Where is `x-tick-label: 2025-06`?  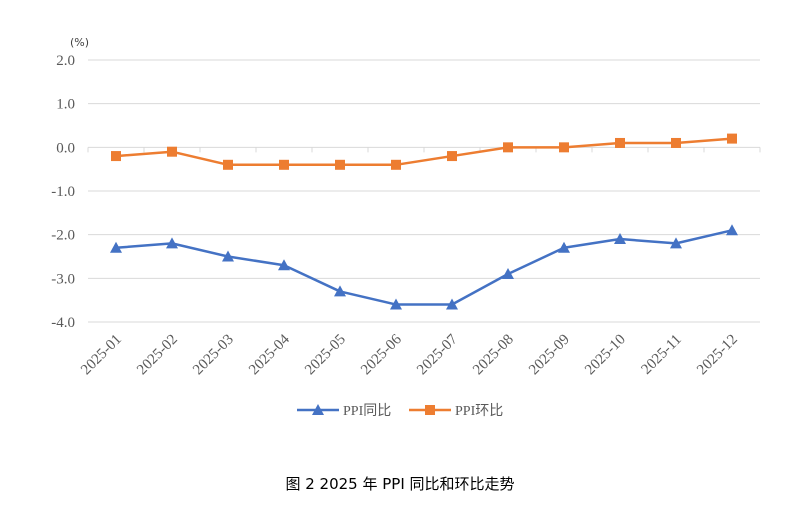
x-tick-label: 2025-06 is located at coordinates (381, 354).